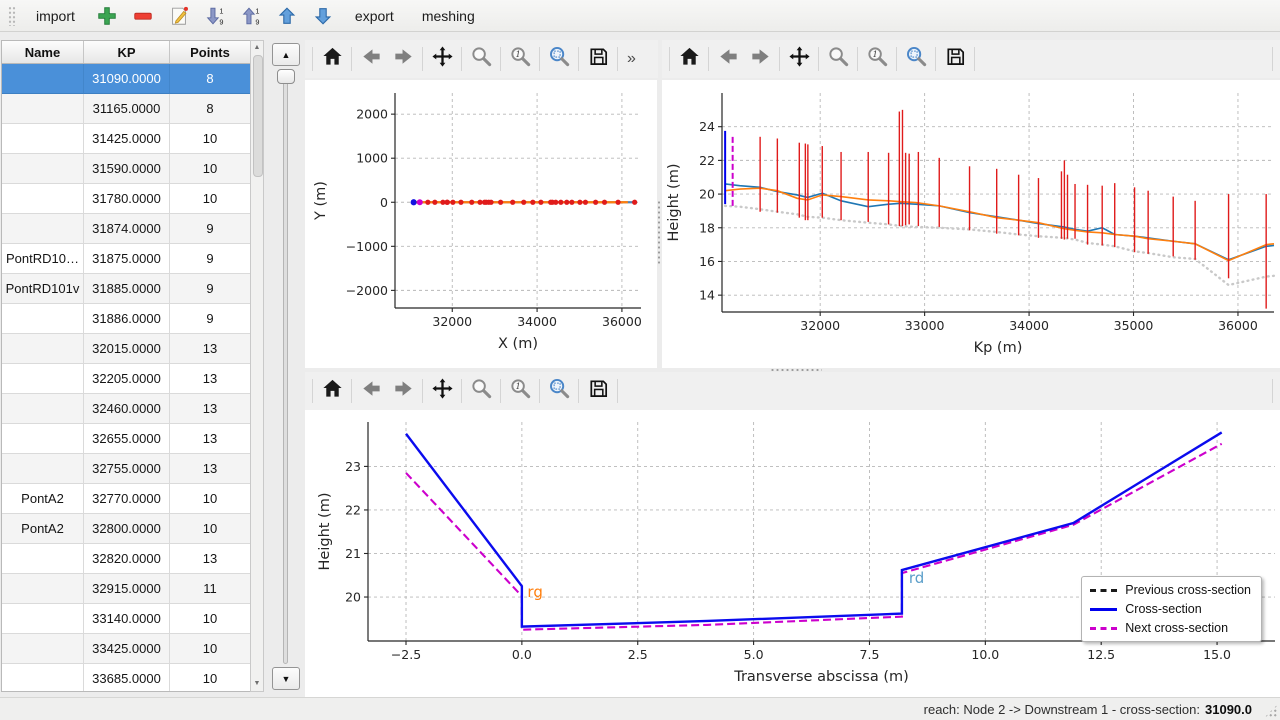 This screenshot has height=720, width=1280. I want to click on table-scrollbar: ▲ ▼, so click(257, 366).